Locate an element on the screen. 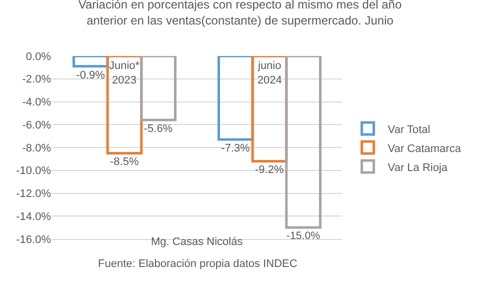 The width and height of the screenshot is (480, 289). data-label: -5.6% is located at coordinates (158, 129).